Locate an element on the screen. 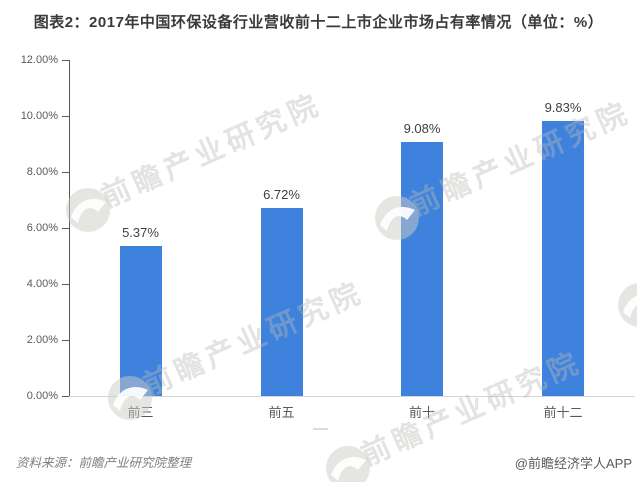 The width and height of the screenshot is (637, 482). x-tick-label: 前十二 is located at coordinates (563, 412).